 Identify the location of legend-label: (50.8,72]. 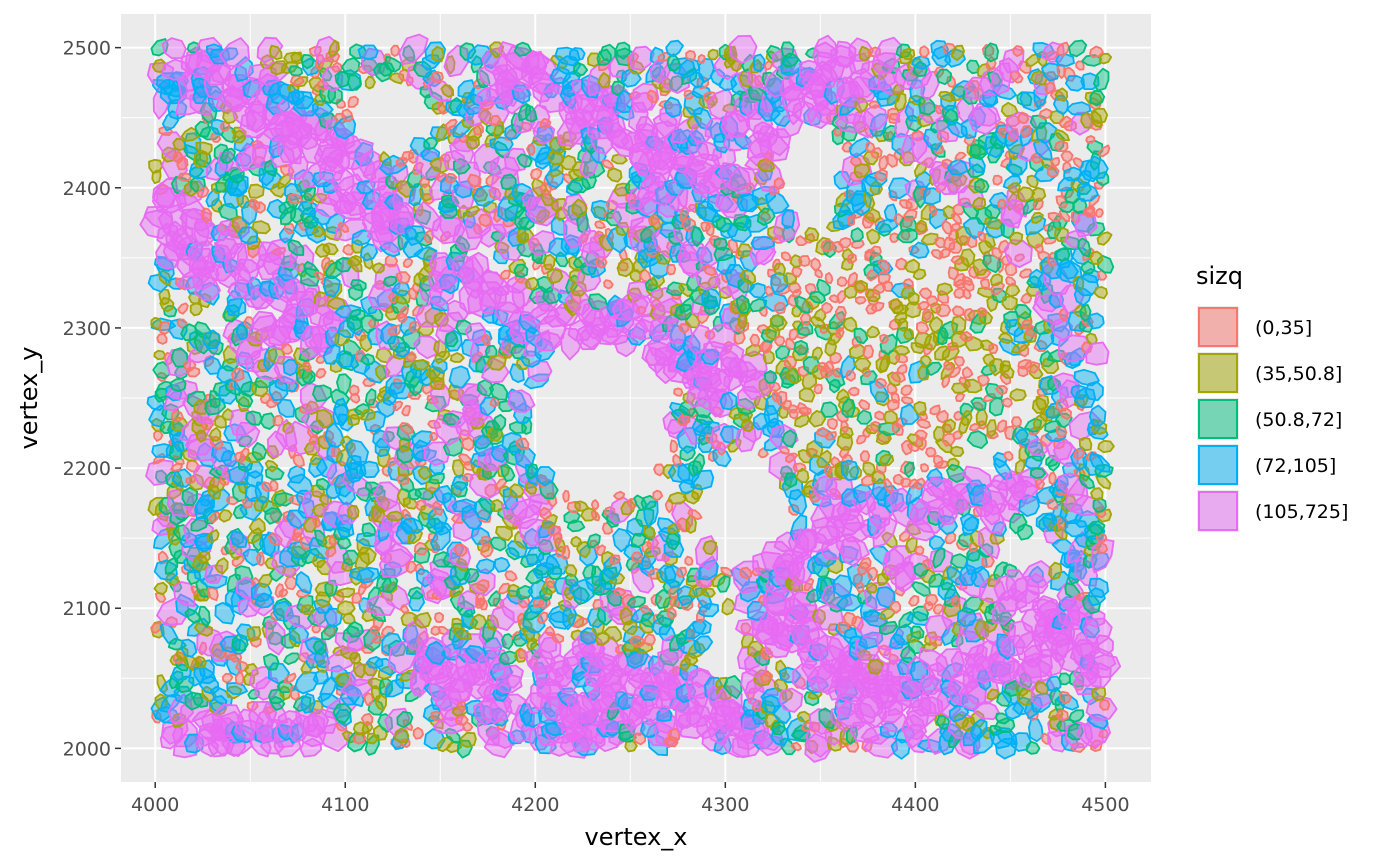
(1298, 420).